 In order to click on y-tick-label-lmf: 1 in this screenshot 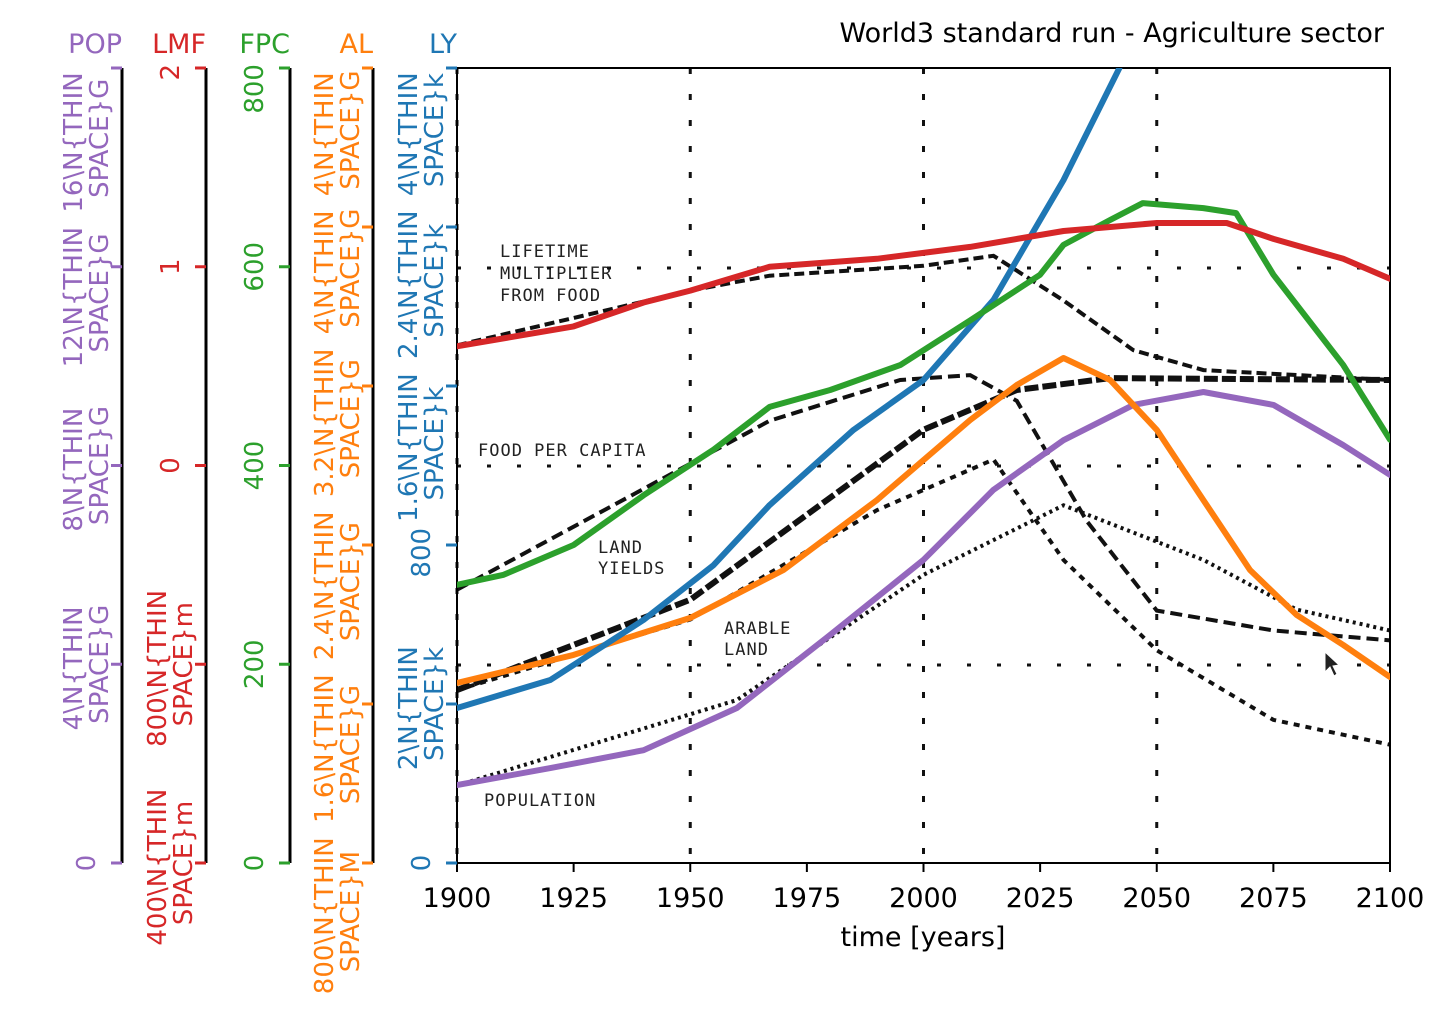, I will do `click(171, 266)`.